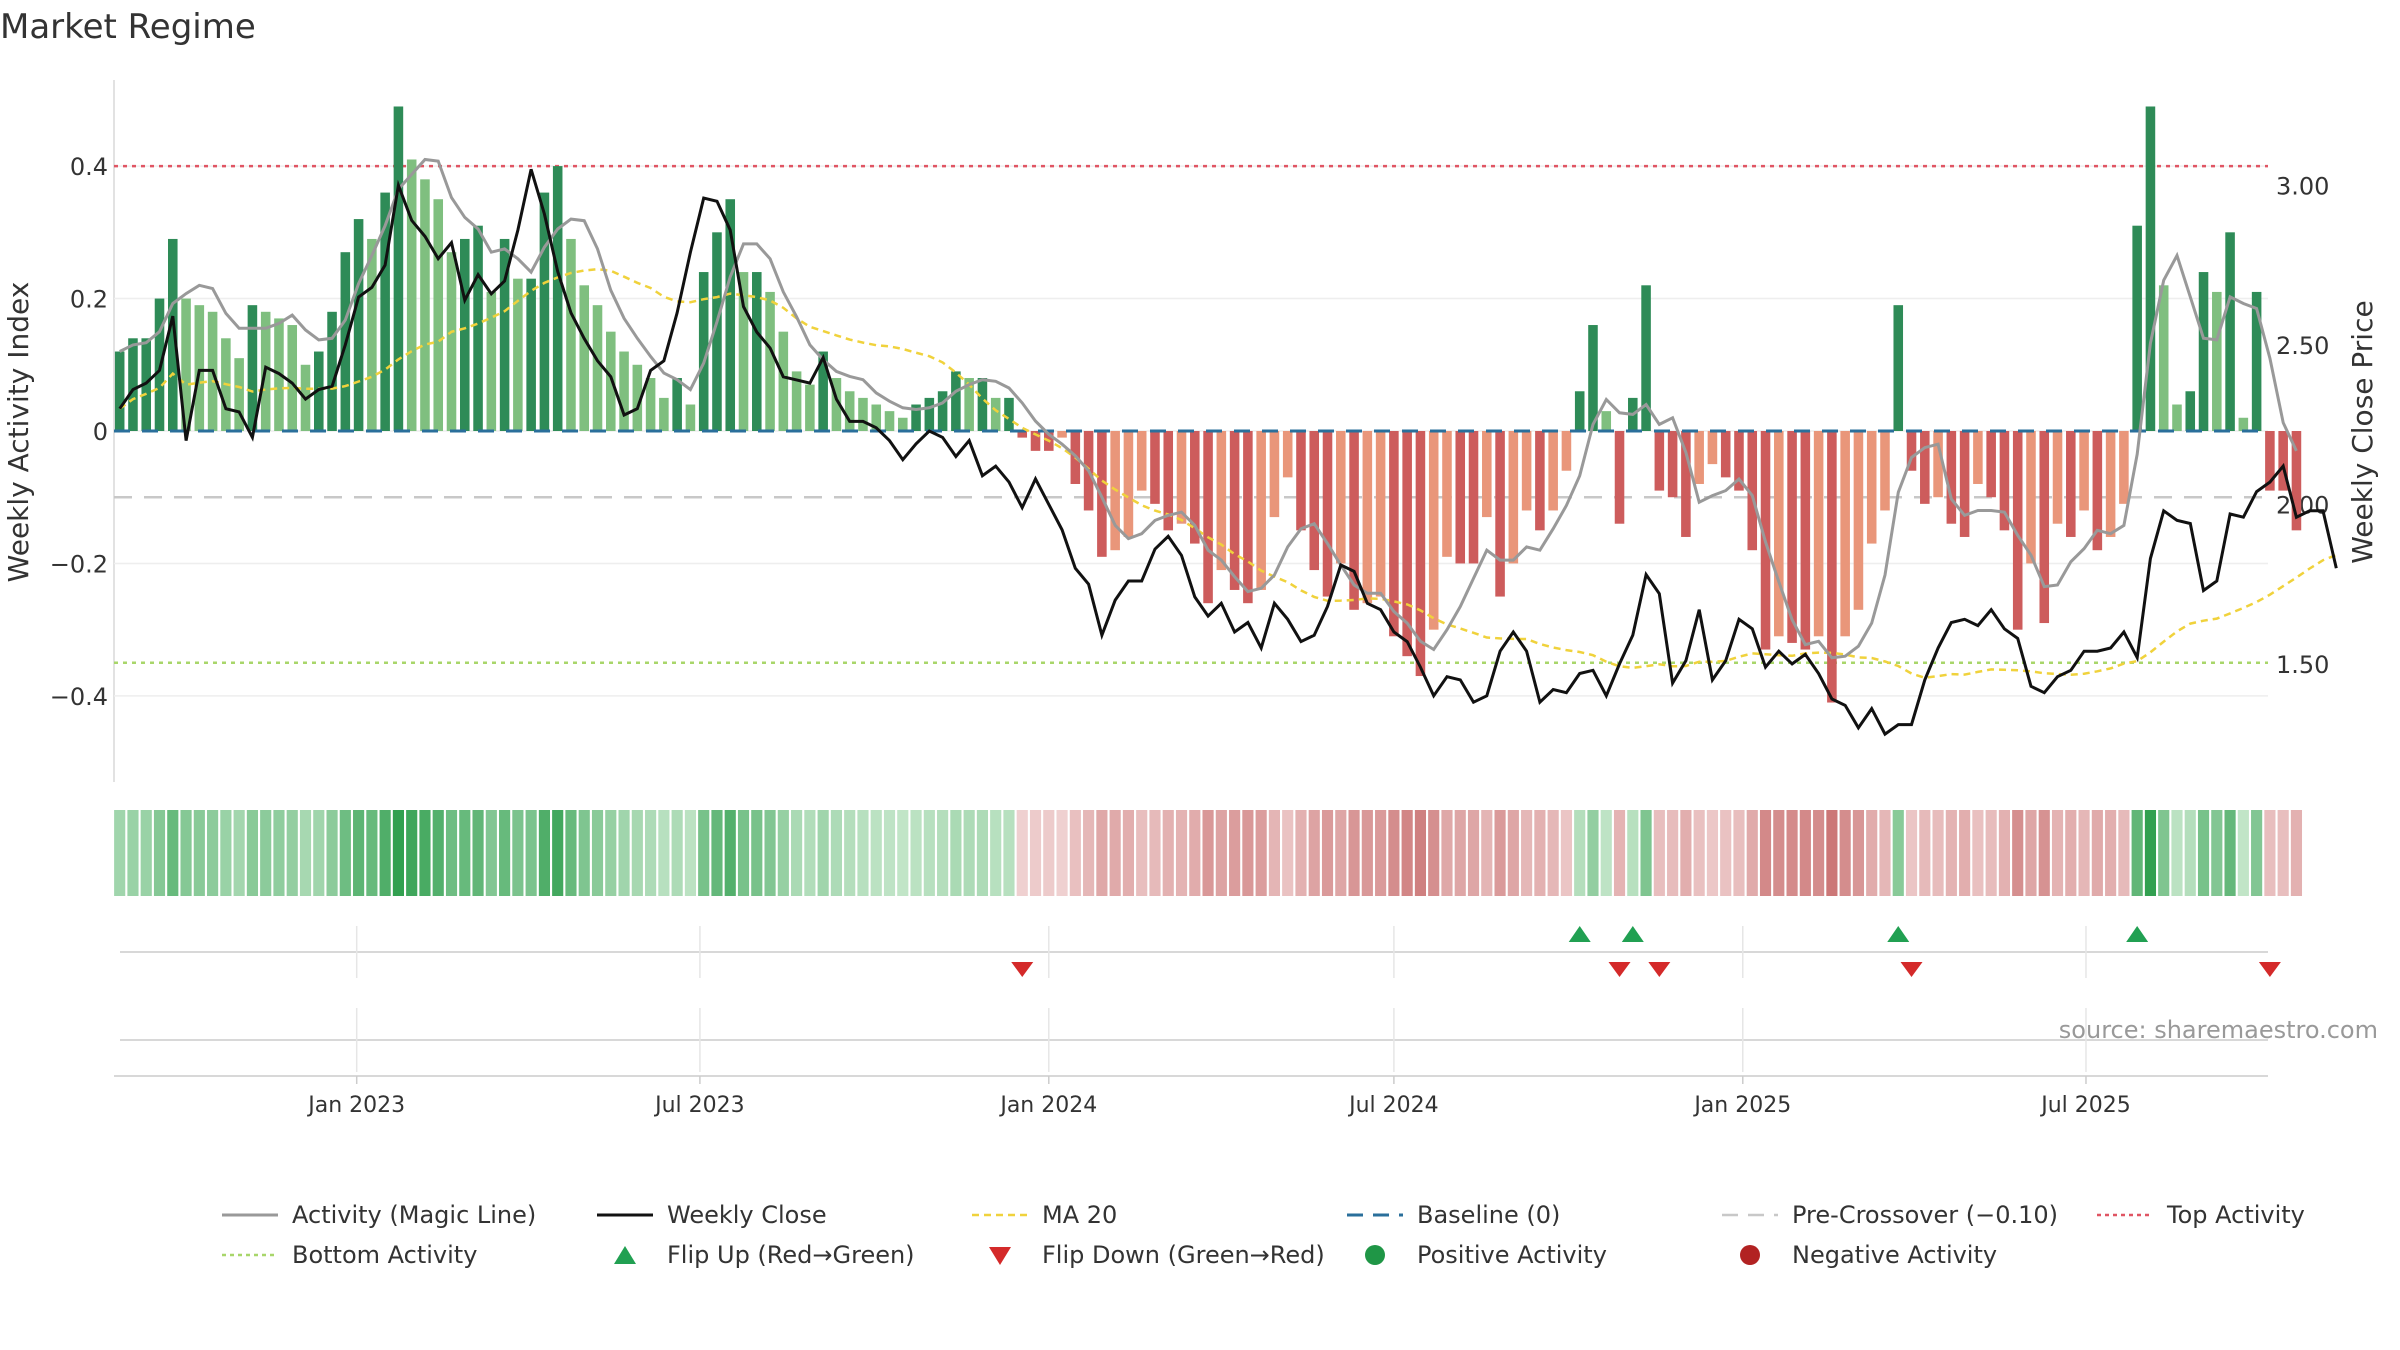 The height and width of the screenshot is (1350, 2400). I want to click on y-left-tick-label: 0.4, so click(89, 167).